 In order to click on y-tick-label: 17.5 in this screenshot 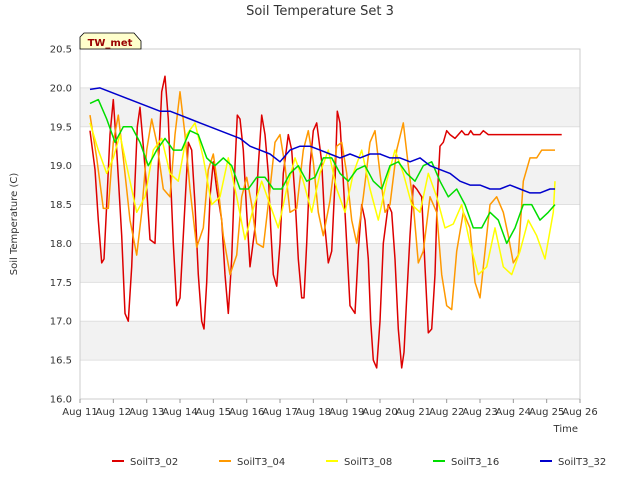, I will do `click(61, 283)`.